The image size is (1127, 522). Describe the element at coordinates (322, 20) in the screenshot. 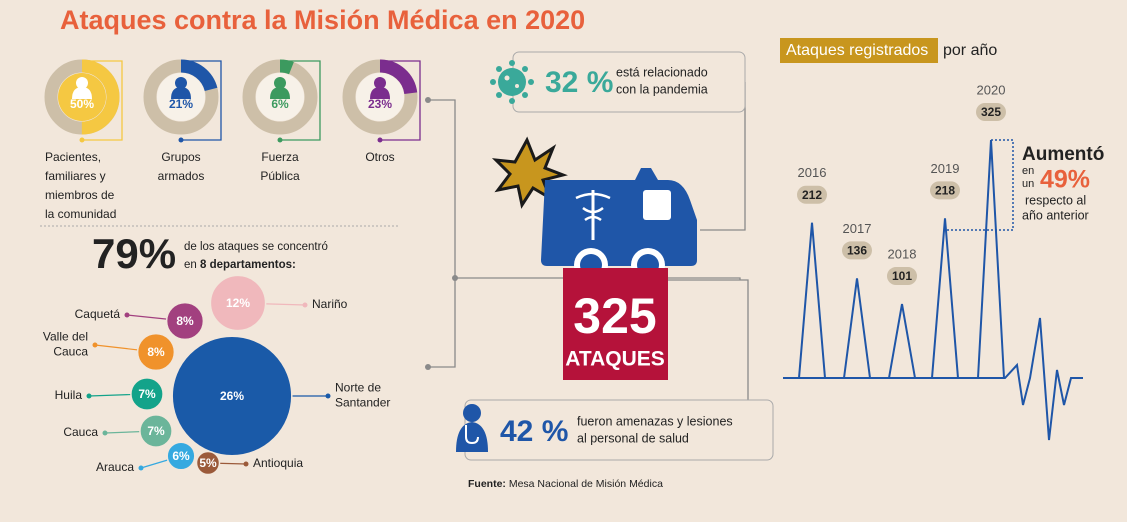

I see `title: Ataques contra la Misión Médica en 2020` at that location.